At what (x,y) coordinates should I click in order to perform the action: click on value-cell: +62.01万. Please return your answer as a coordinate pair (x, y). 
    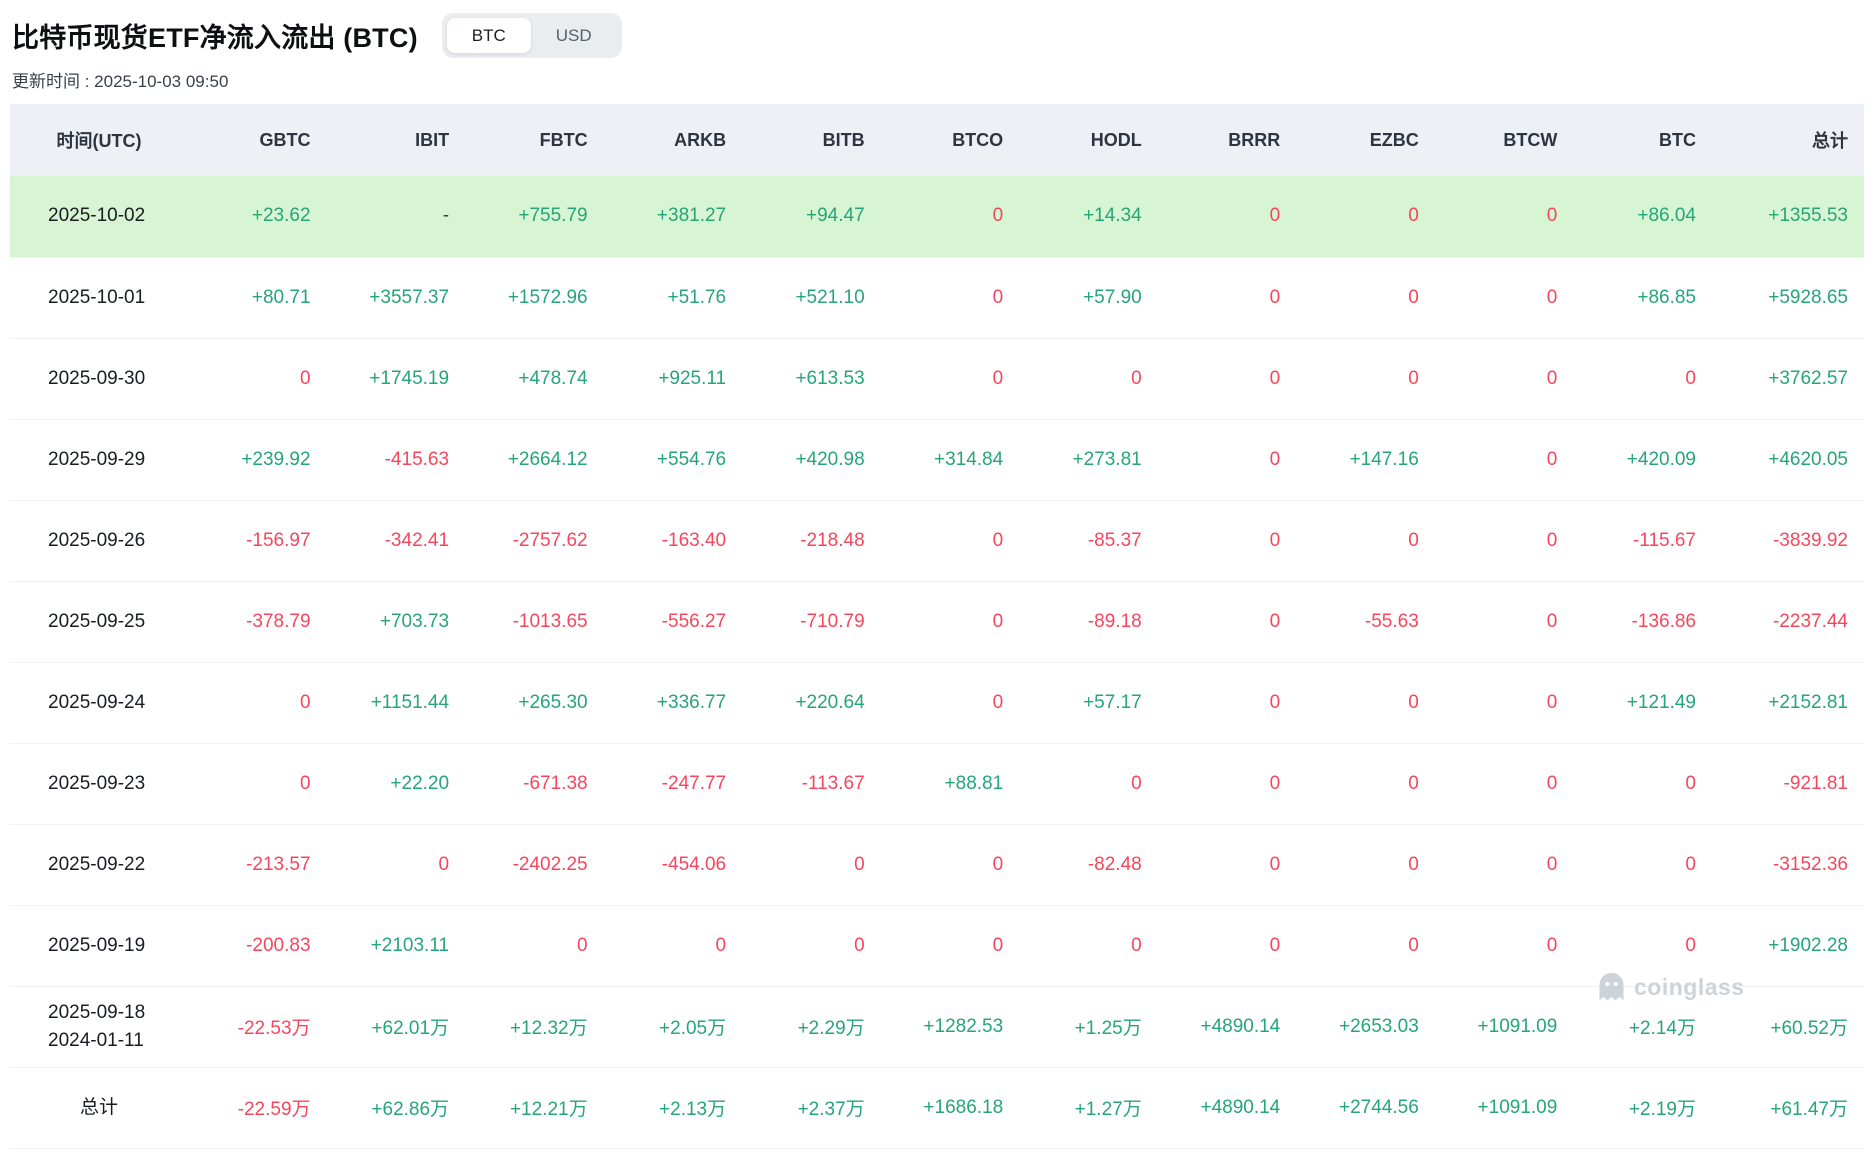
    Looking at the image, I should click on (410, 1028).